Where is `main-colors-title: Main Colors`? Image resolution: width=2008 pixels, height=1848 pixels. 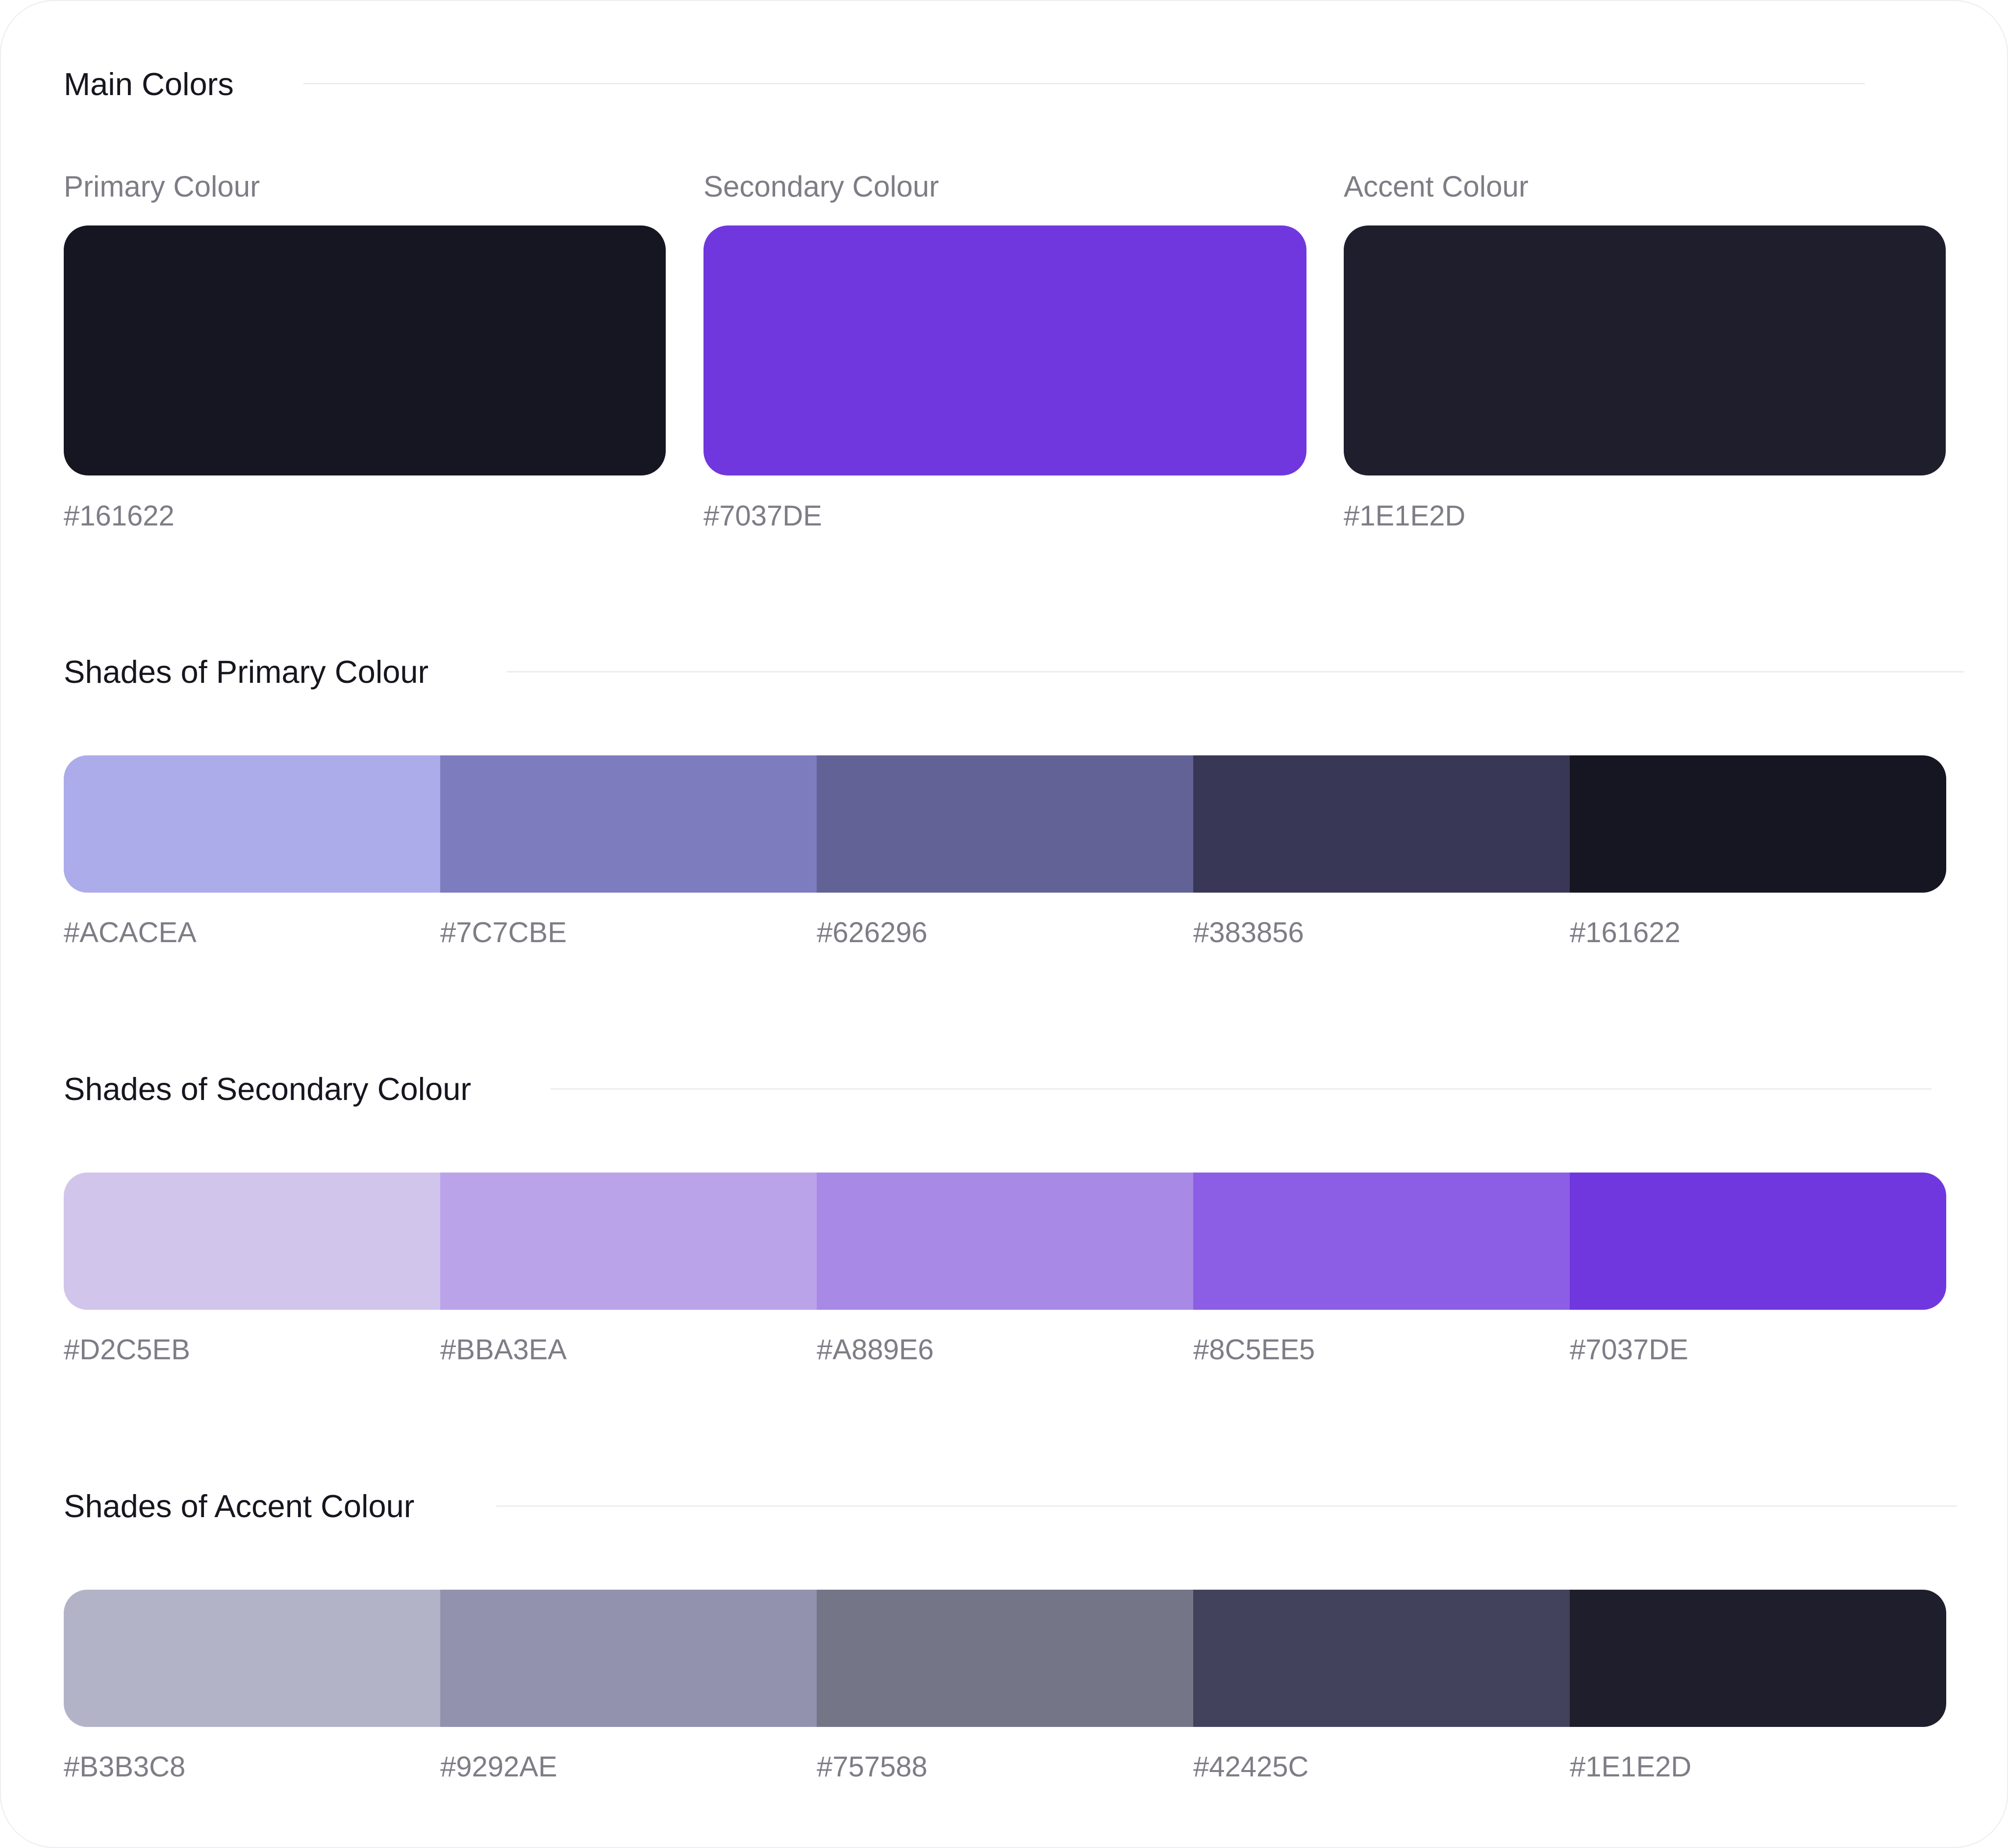 main-colors-title: Main Colors is located at coordinates (149, 84).